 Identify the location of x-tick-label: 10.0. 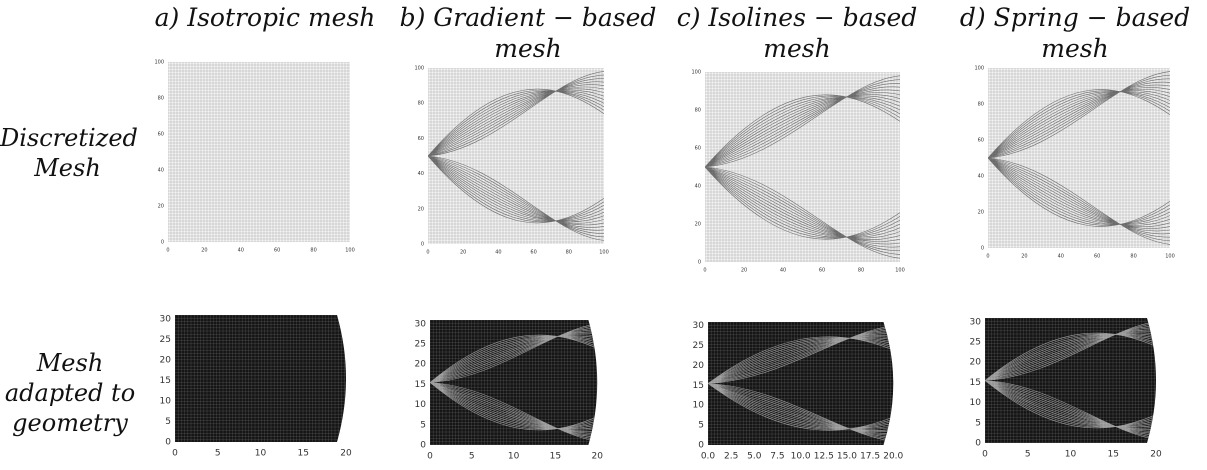
(801, 457).